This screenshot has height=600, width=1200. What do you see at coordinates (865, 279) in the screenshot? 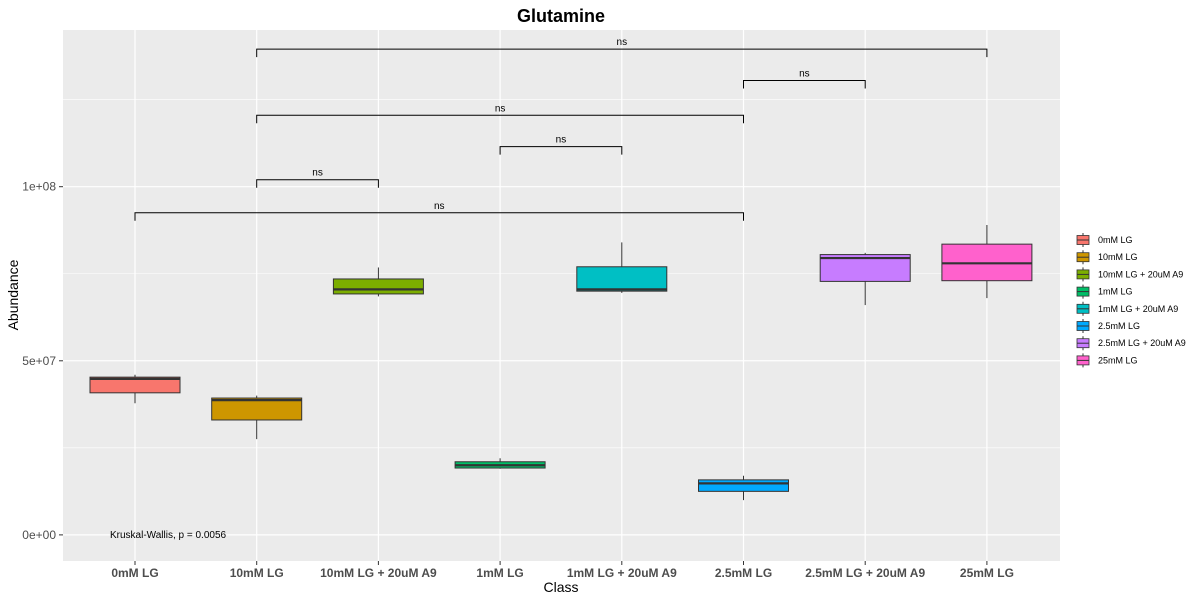
I see `box-2-5mm-lg-20um-a9` at bounding box center [865, 279].